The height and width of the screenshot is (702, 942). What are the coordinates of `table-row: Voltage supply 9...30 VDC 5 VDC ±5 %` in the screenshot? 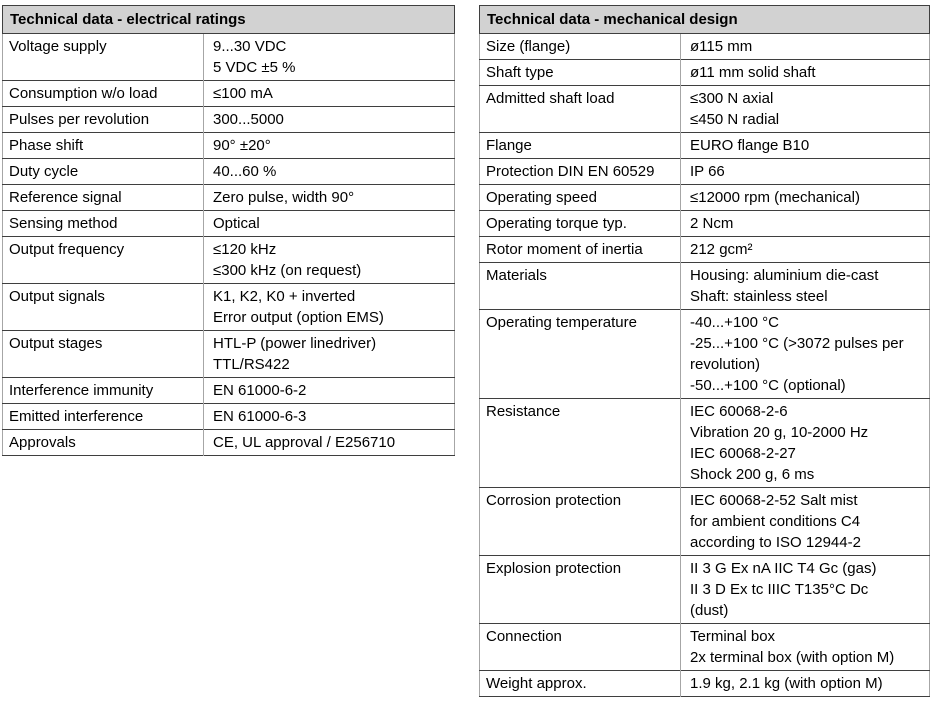 It's located at (228, 57).